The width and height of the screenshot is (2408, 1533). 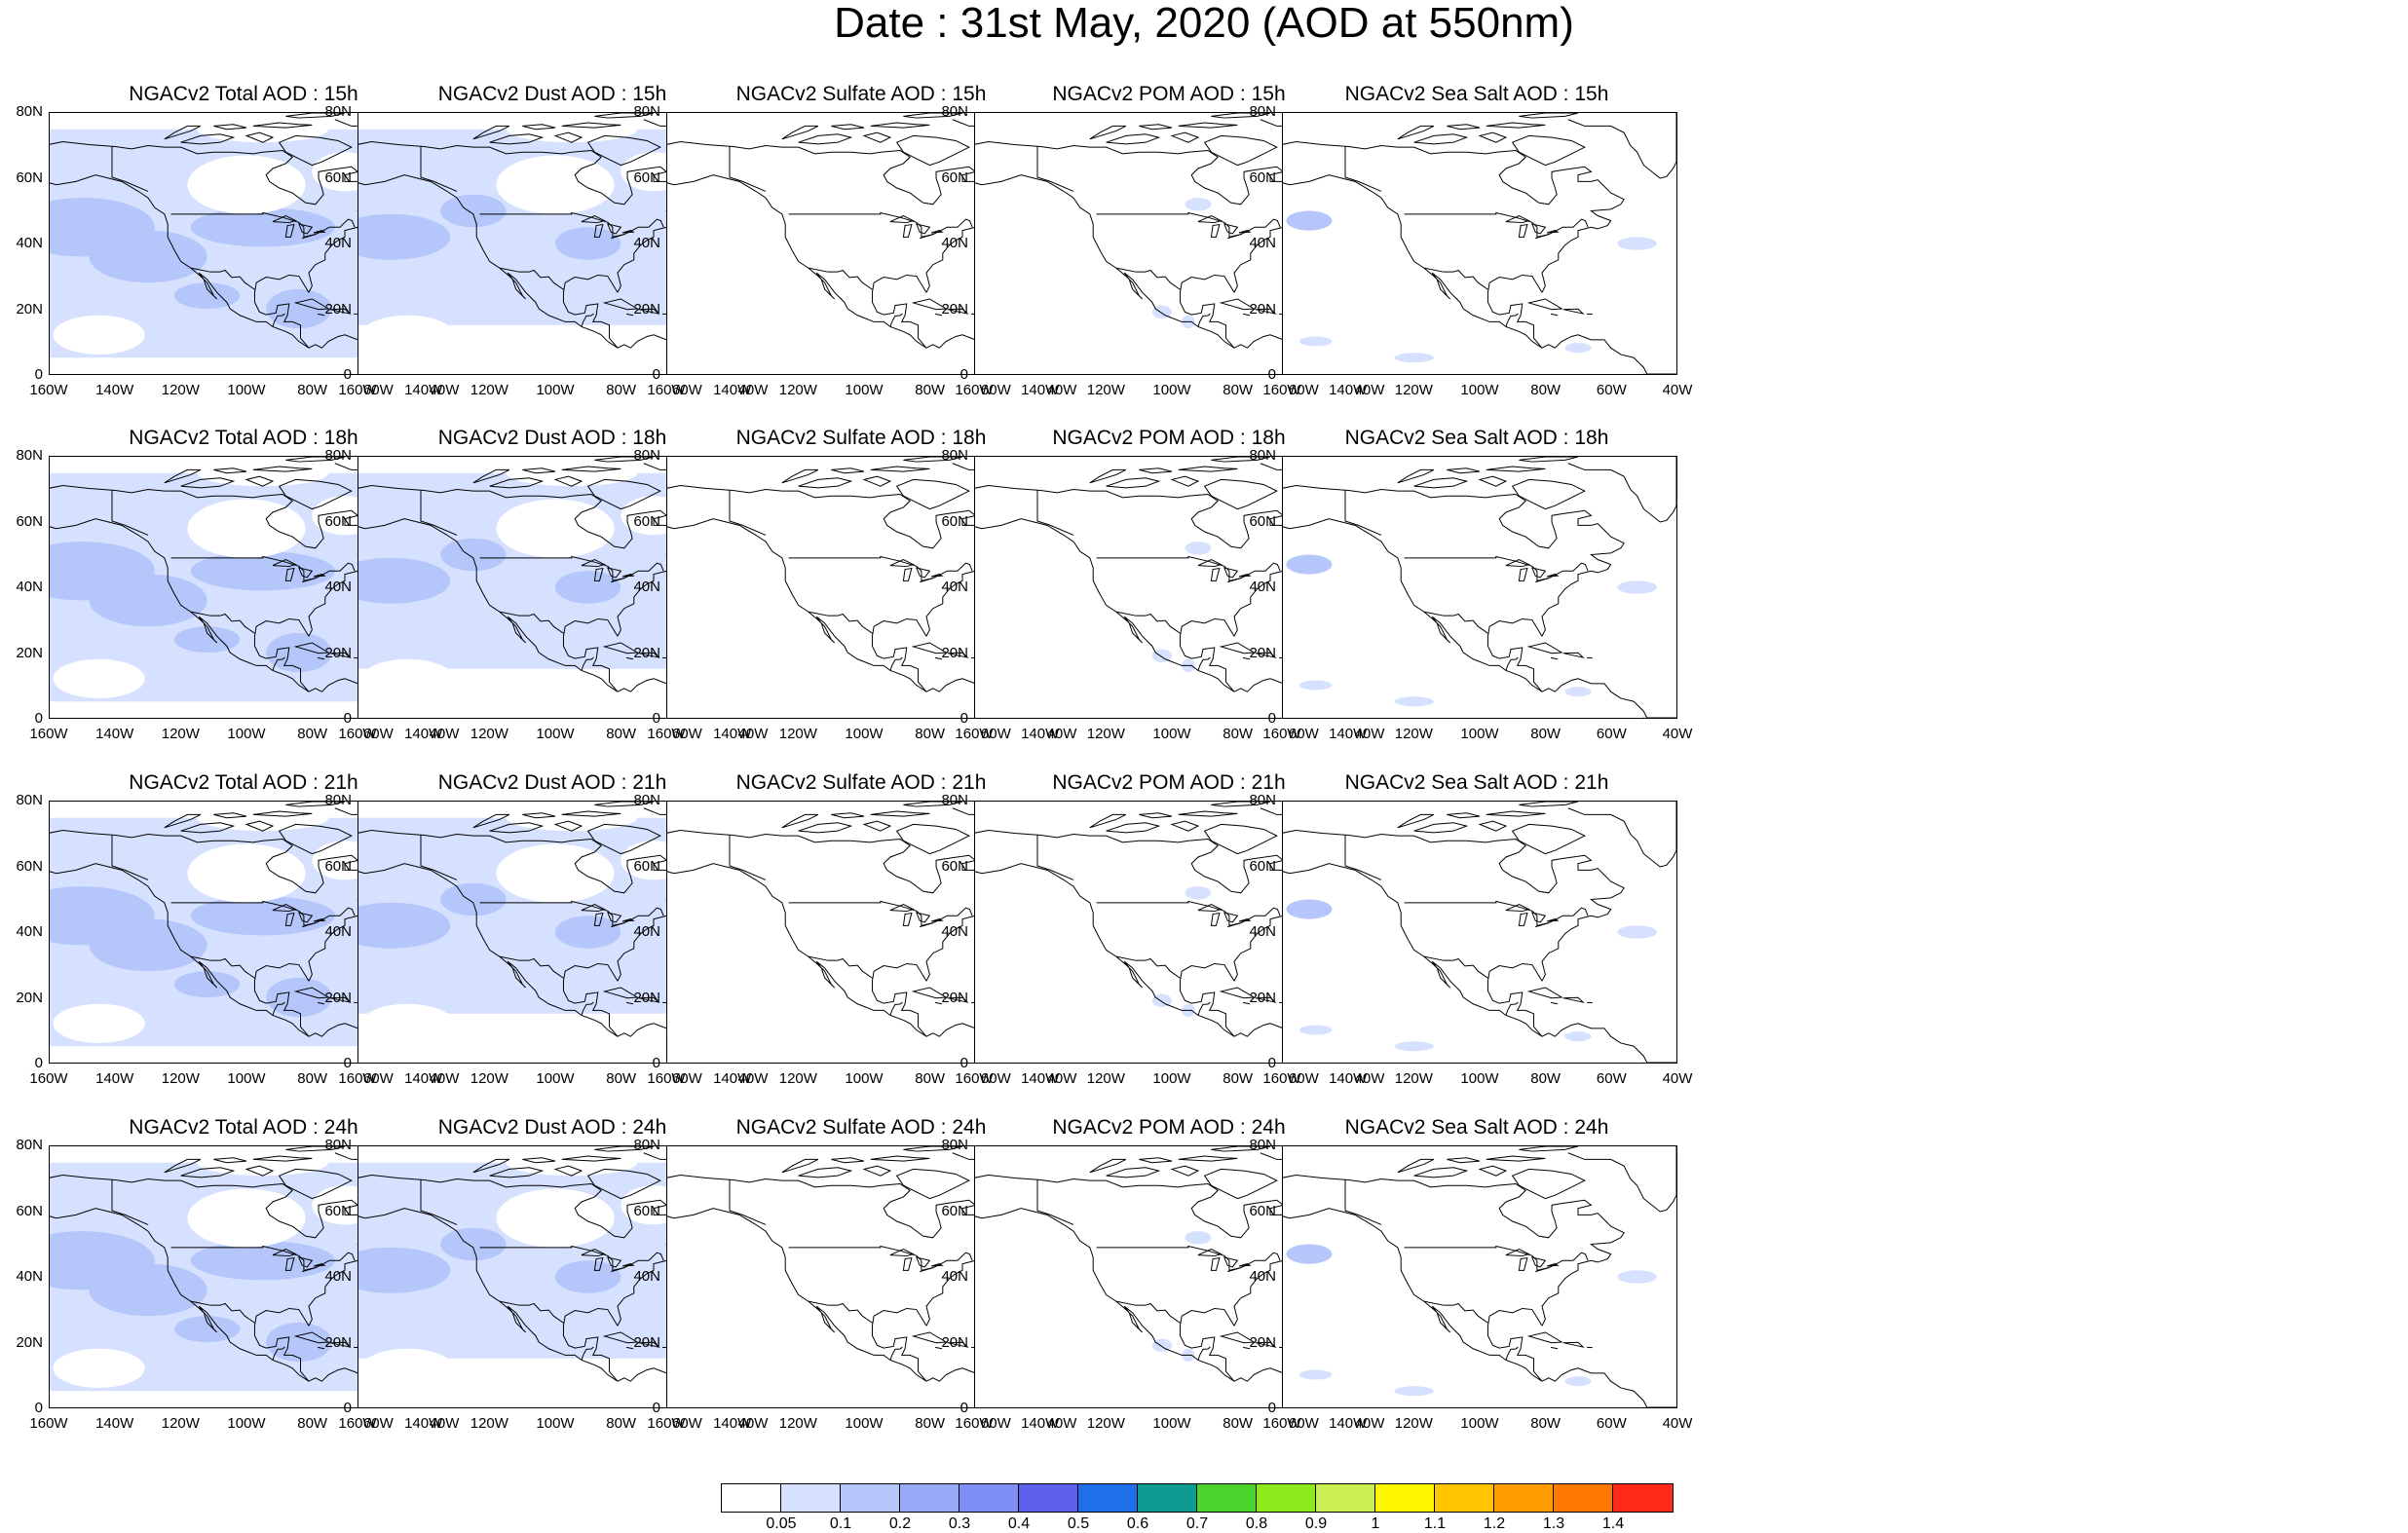 What do you see at coordinates (1476, 1128) in the screenshot?
I see `panel-title: NGACv2 Sea Salt AOD : 24h` at bounding box center [1476, 1128].